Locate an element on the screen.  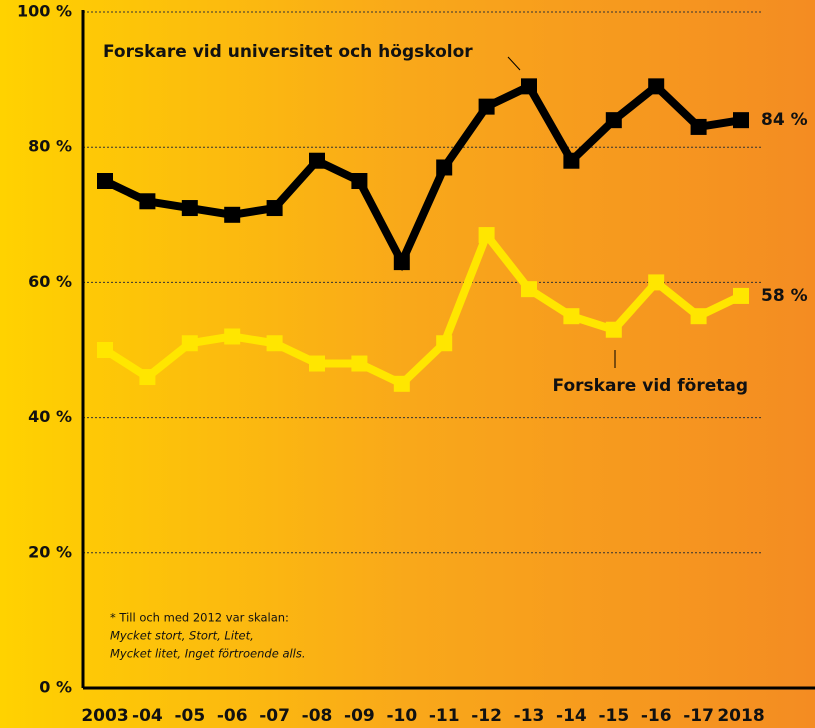
y-tick-label: 0 % is located at coordinates (55, 687).